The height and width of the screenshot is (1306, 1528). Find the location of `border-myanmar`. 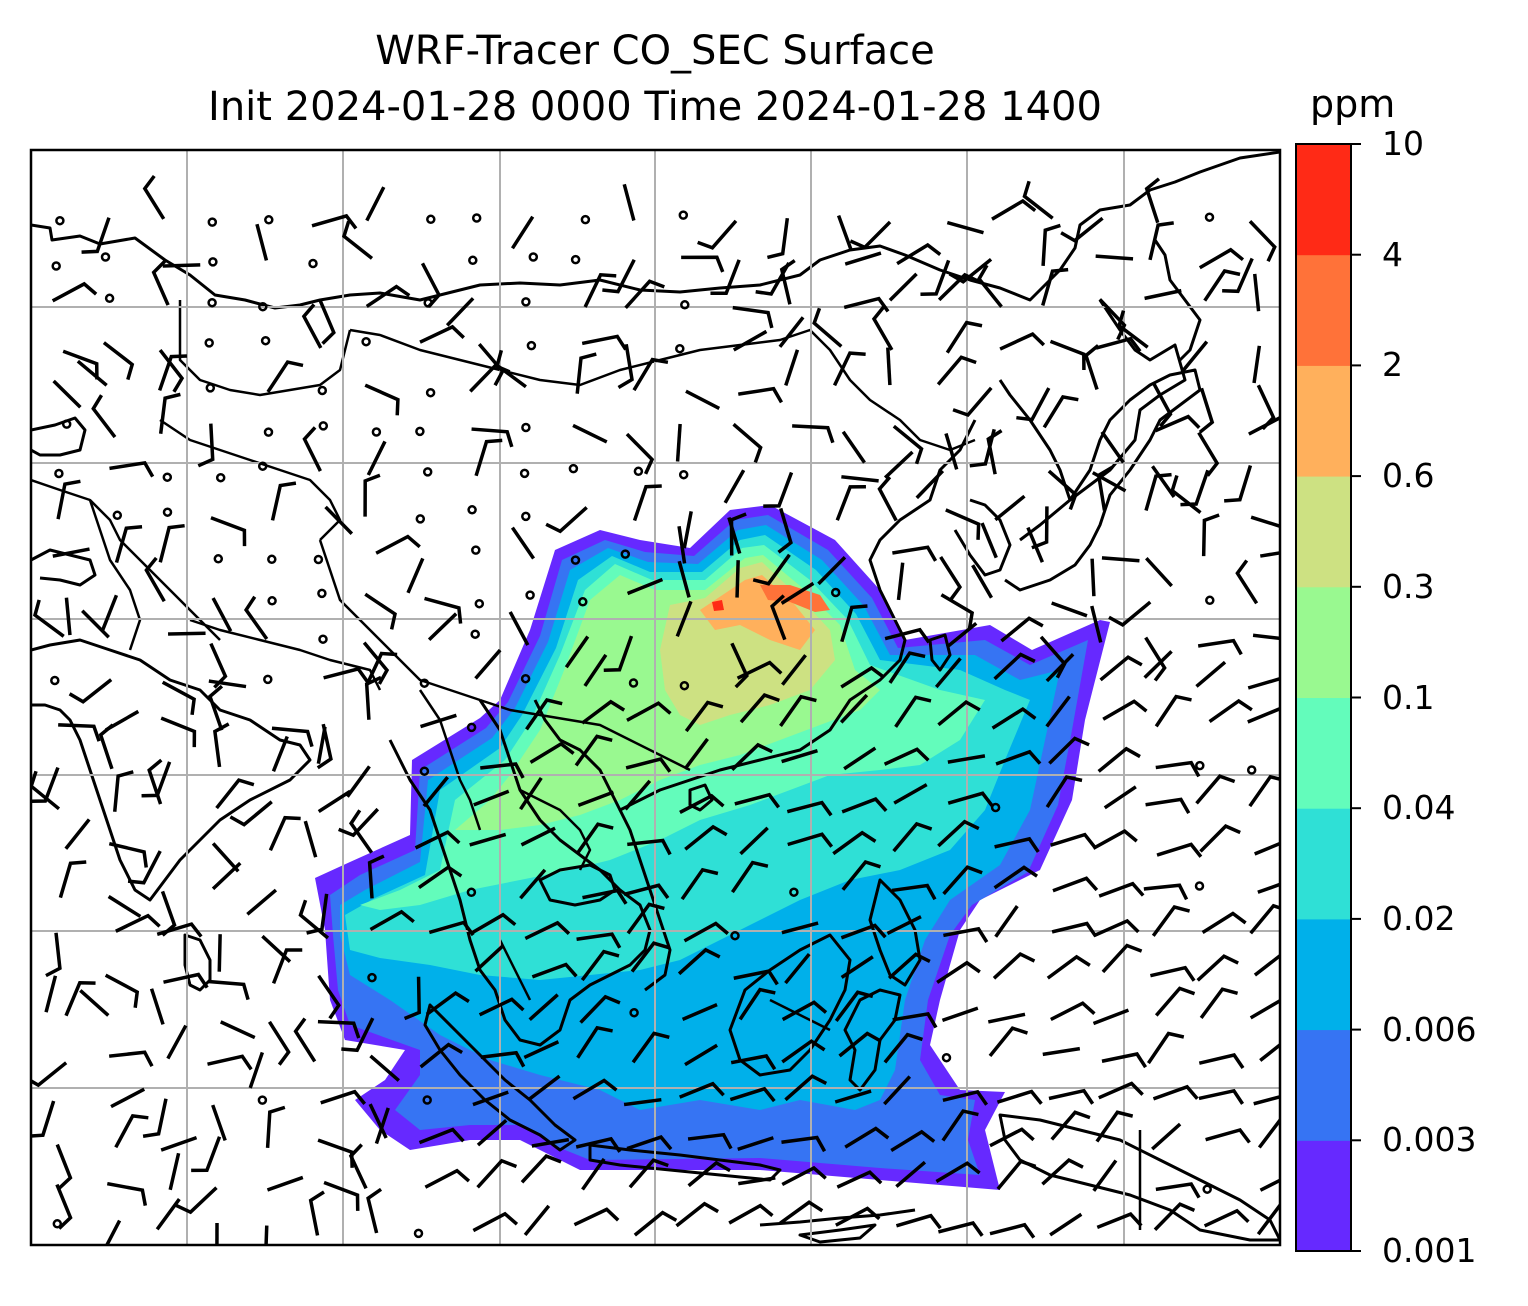

border-myanmar is located at coordinates (450, 760).